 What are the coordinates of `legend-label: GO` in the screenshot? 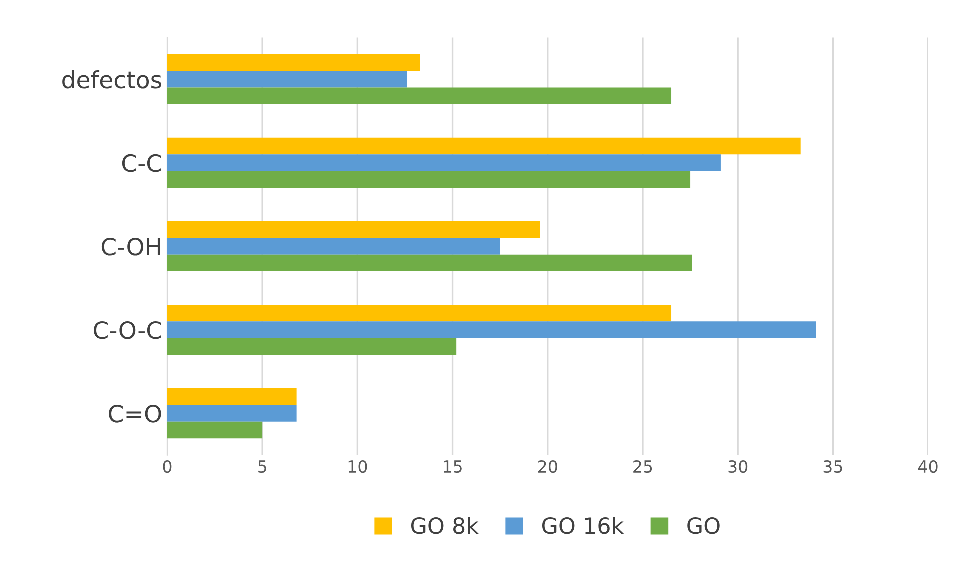 It's located at (704, 525).